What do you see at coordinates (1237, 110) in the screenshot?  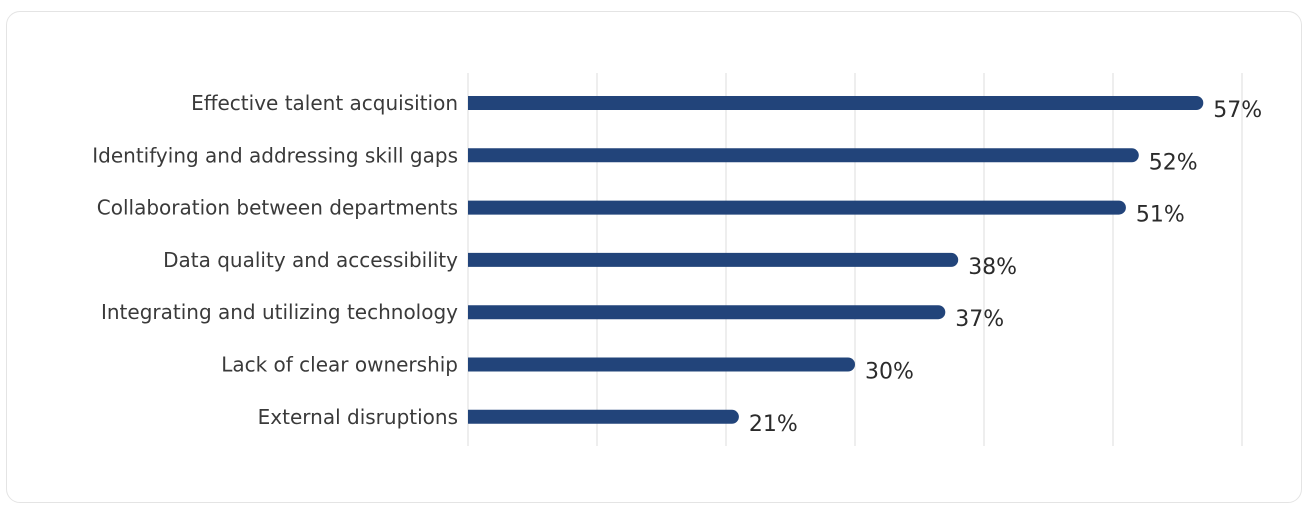 I see `value-label: 57%` at bounding box center [1237, 110].